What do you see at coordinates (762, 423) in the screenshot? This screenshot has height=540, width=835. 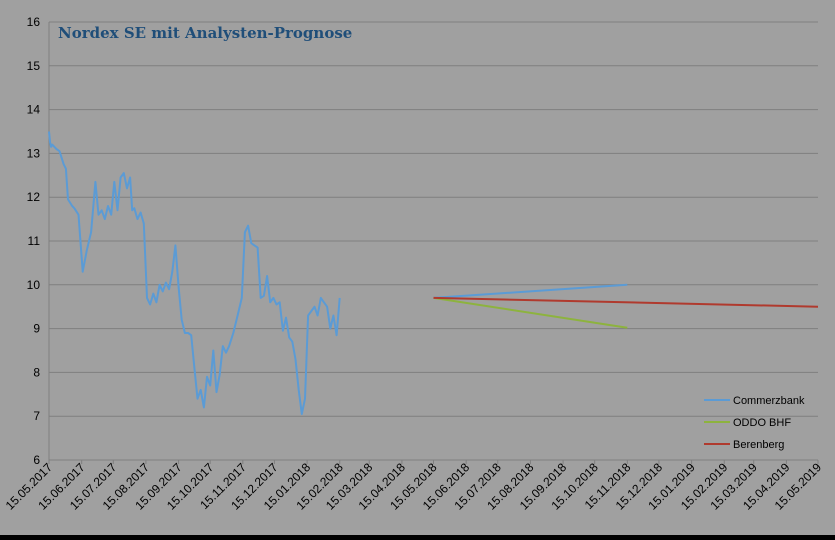 I see `legend-label: ODDO BHF` at bounding box center [762, 423].